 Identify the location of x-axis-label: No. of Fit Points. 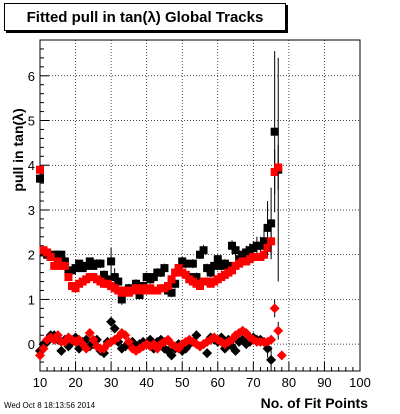
(314, 403).